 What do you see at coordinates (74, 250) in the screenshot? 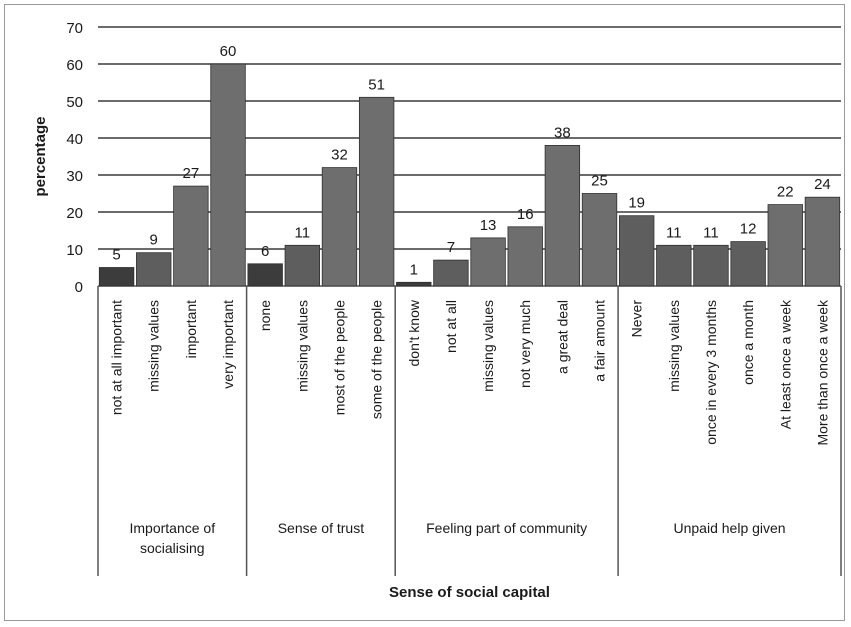
I see `y-tick-label: 10` at bounding box center [74, 250].